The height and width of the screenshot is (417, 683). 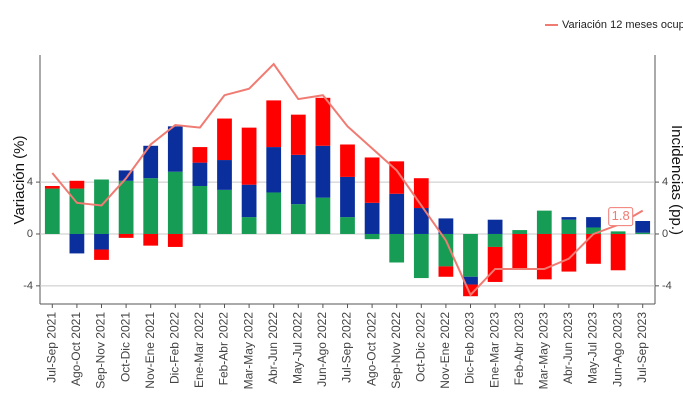 What do you see at coordinates (30, 234) in the screenshot?
I see `y-tick-label: 0` at bounding box center [30, 234].